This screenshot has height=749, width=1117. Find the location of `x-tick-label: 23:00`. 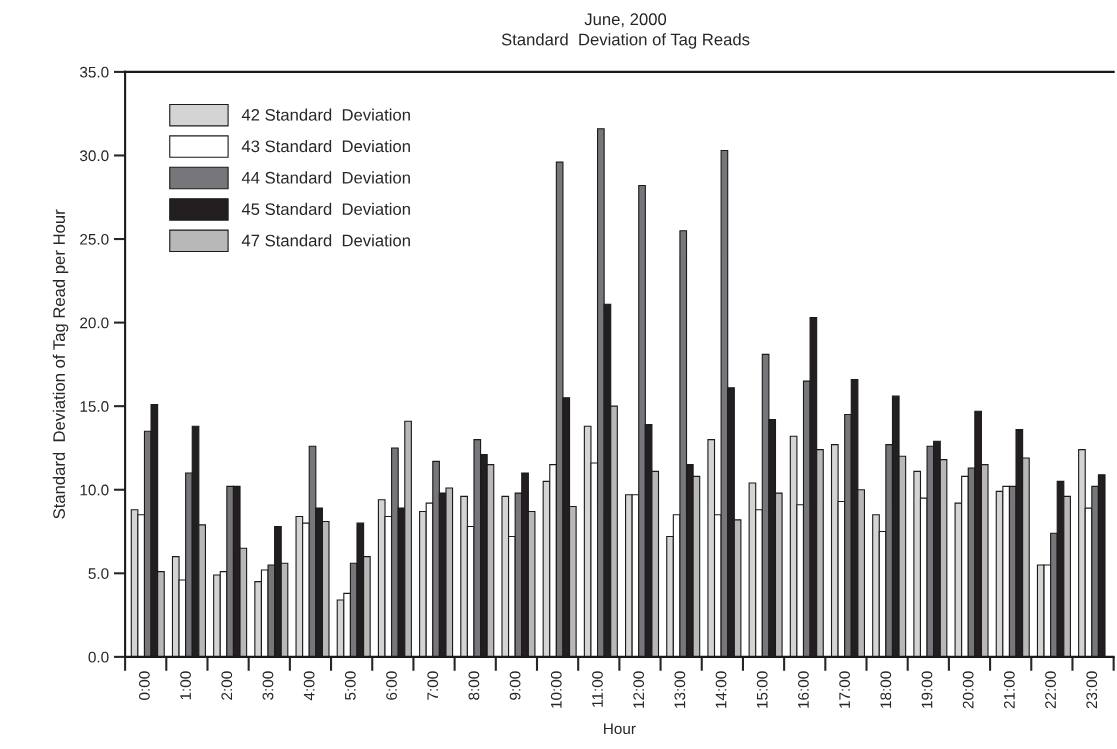

x-tick-label: 23:00 is located at coordinates (1092, 690).